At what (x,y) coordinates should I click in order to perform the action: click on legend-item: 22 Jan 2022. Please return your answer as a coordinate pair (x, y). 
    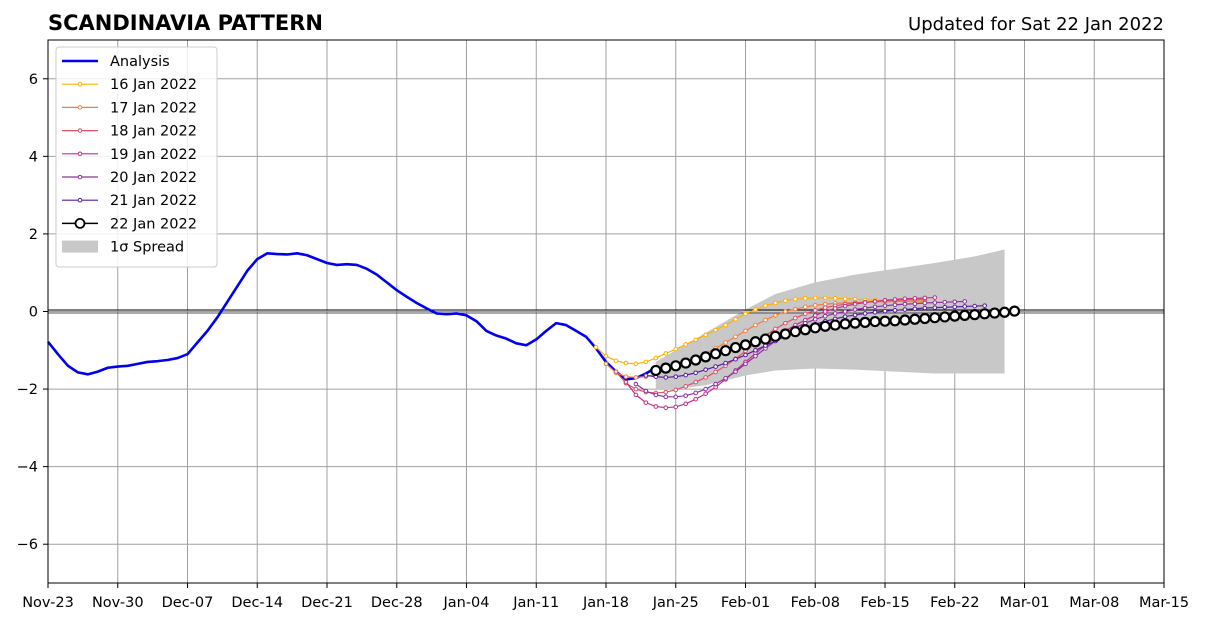
    Looking at the image, I should click on (129, 224).